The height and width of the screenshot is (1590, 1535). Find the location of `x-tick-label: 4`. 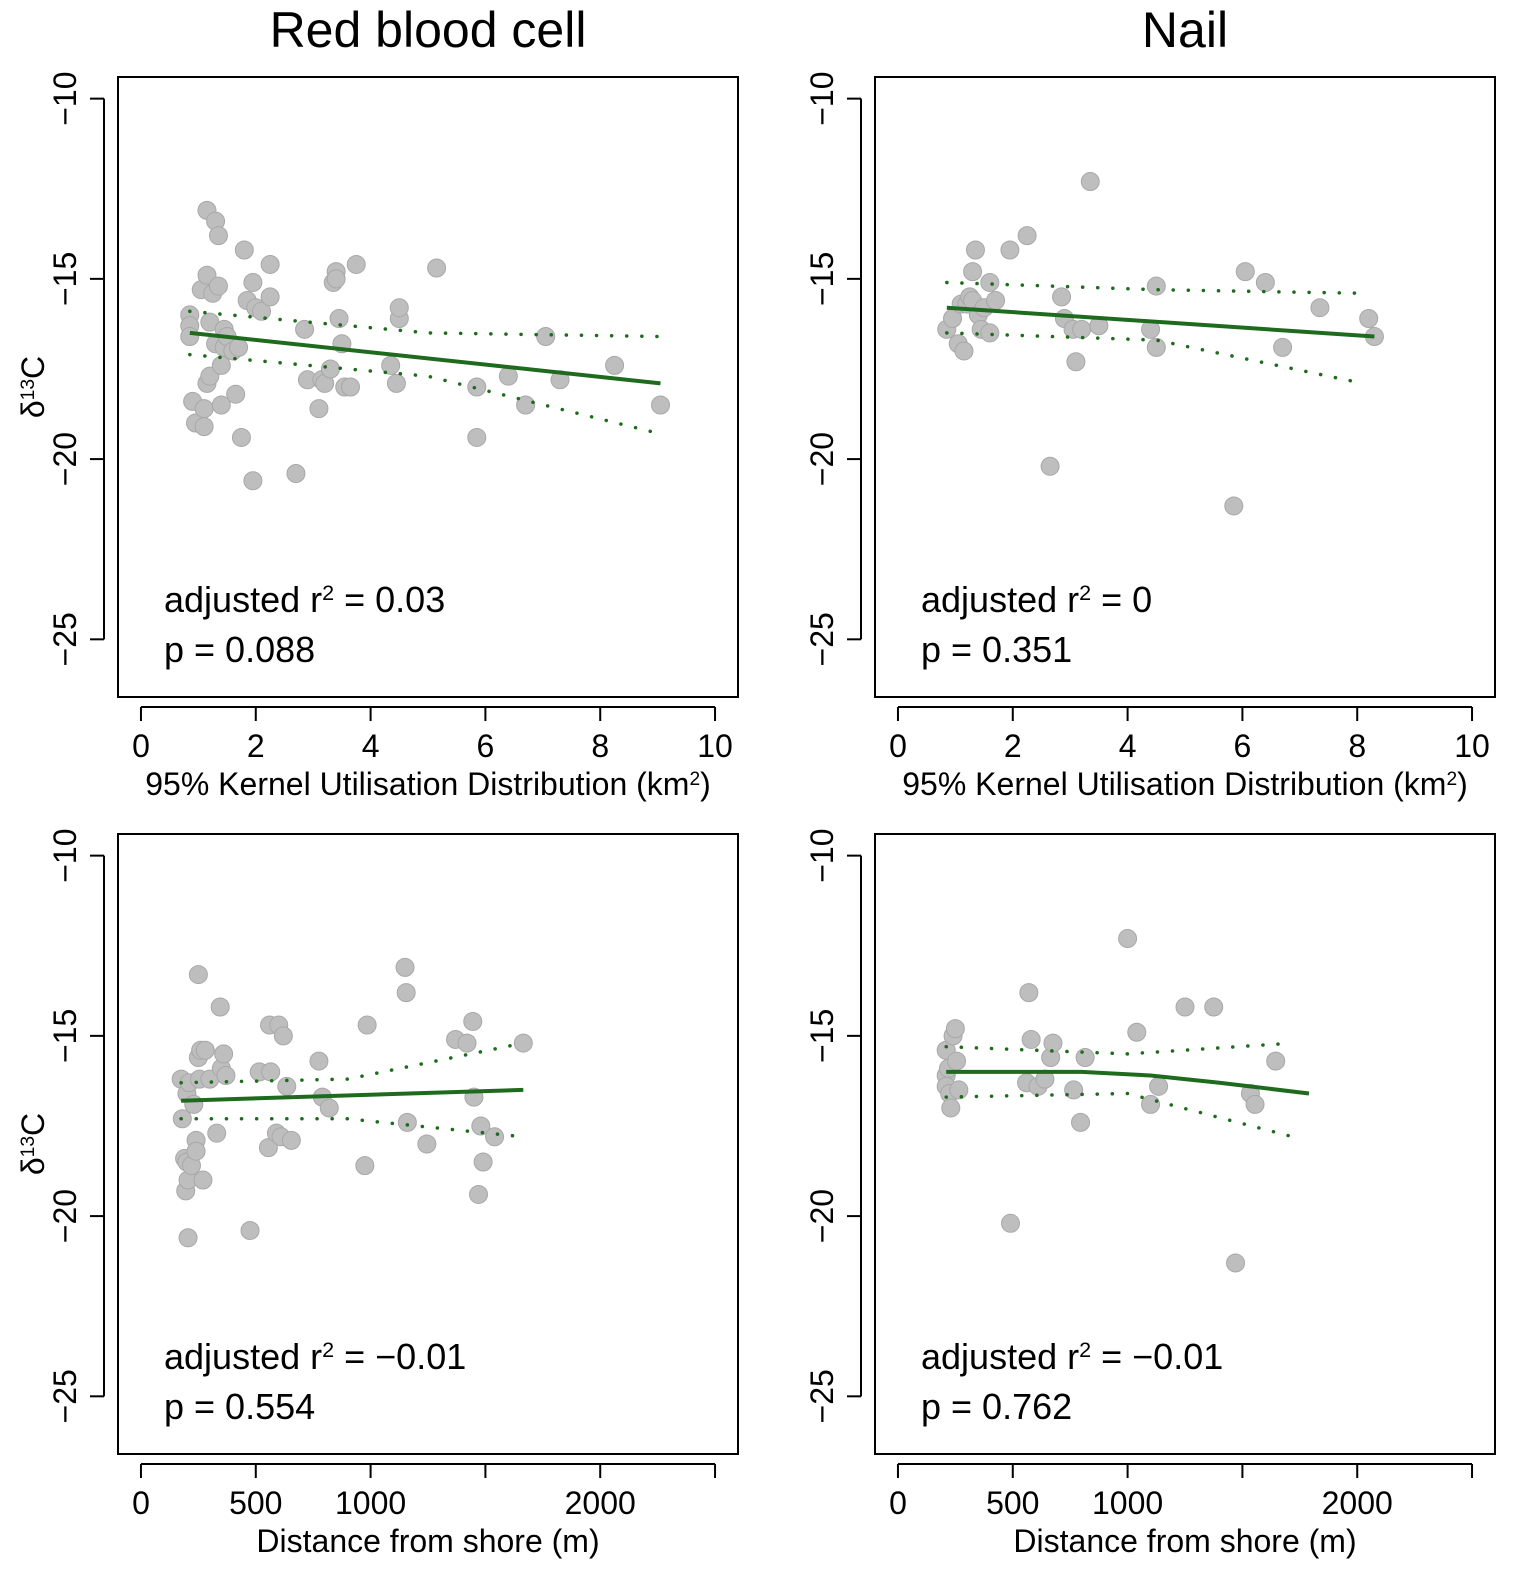

x-tick-label: 4 is located at coordinates (371, 746).